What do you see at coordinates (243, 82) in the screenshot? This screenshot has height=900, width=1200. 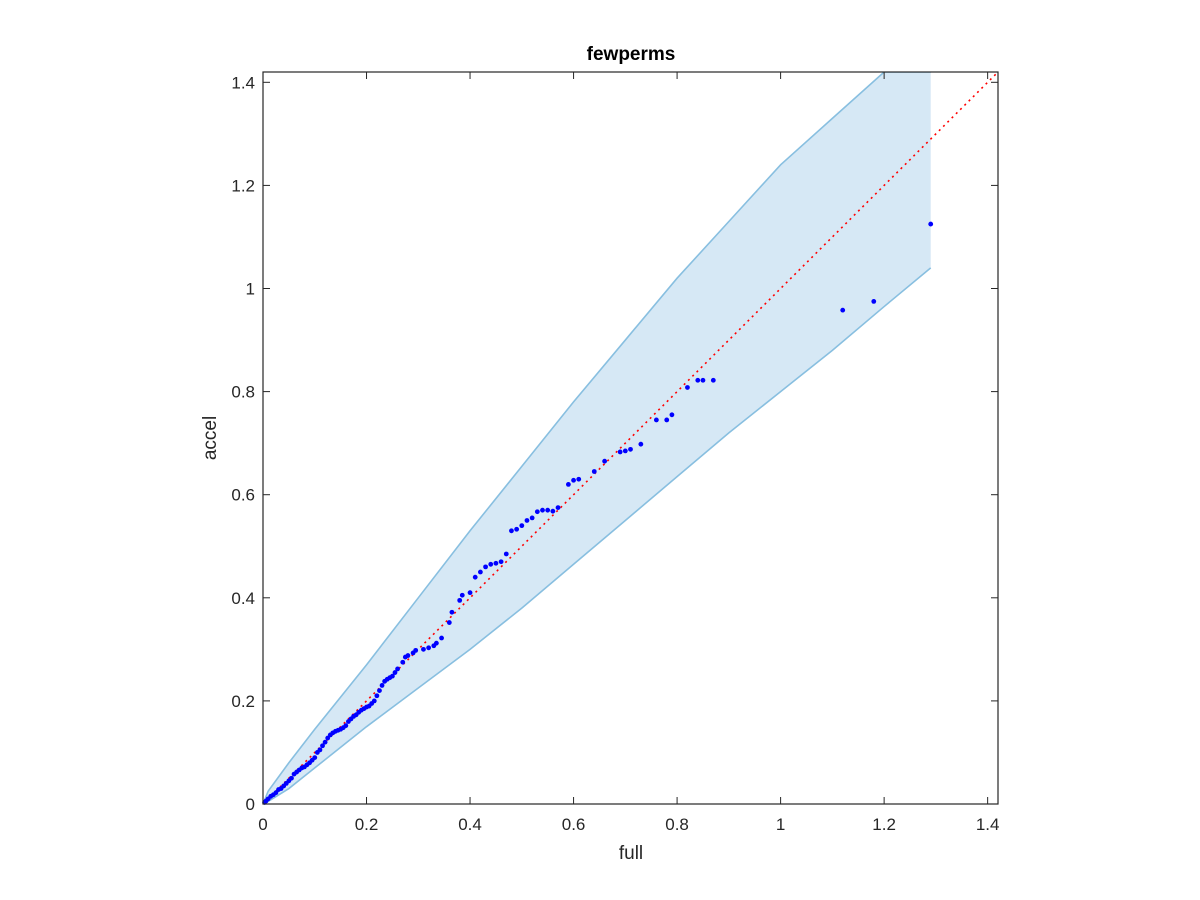 I see `y-tick-label: 1.4` at bounding box center [243, 82].